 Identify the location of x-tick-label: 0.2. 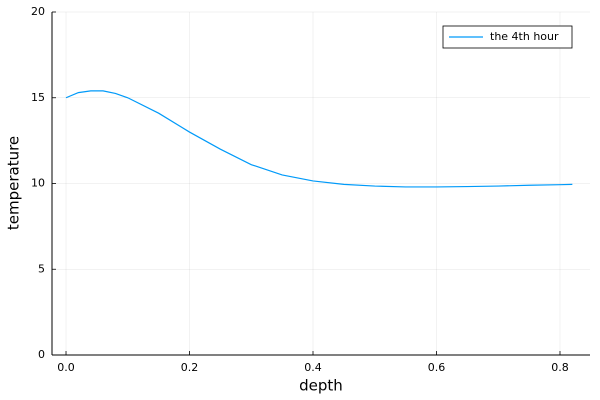
(190, 367).